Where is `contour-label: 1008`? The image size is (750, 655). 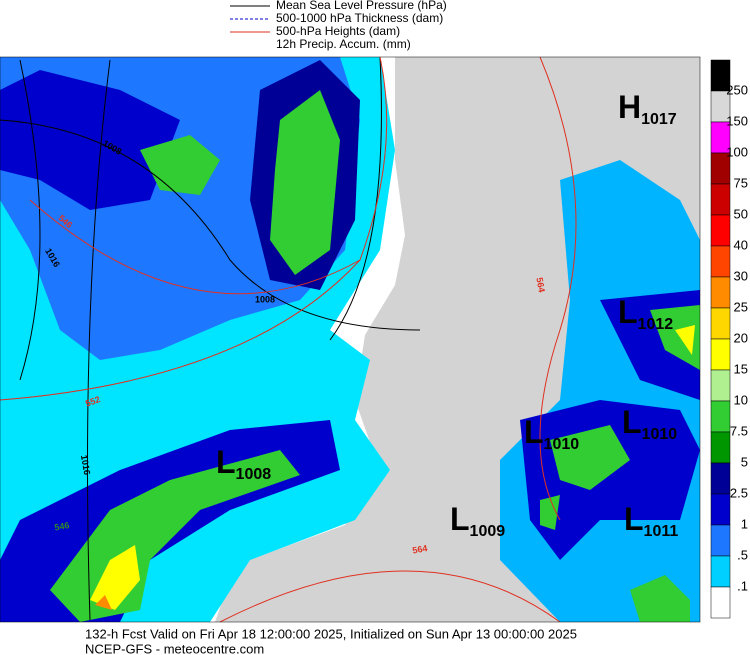
contour-label: 1008 is located at coordinates (265, 299).